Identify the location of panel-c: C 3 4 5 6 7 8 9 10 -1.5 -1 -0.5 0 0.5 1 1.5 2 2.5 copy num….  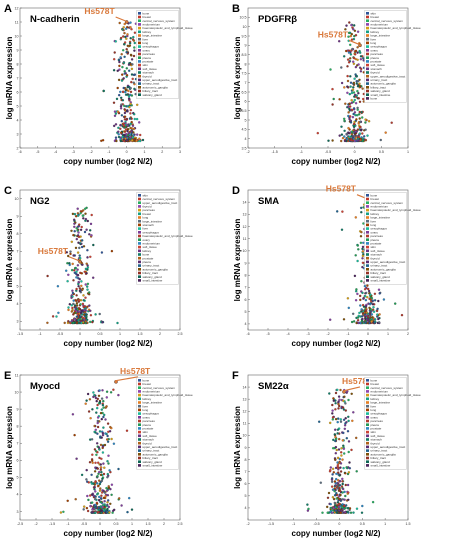
(98, 266).